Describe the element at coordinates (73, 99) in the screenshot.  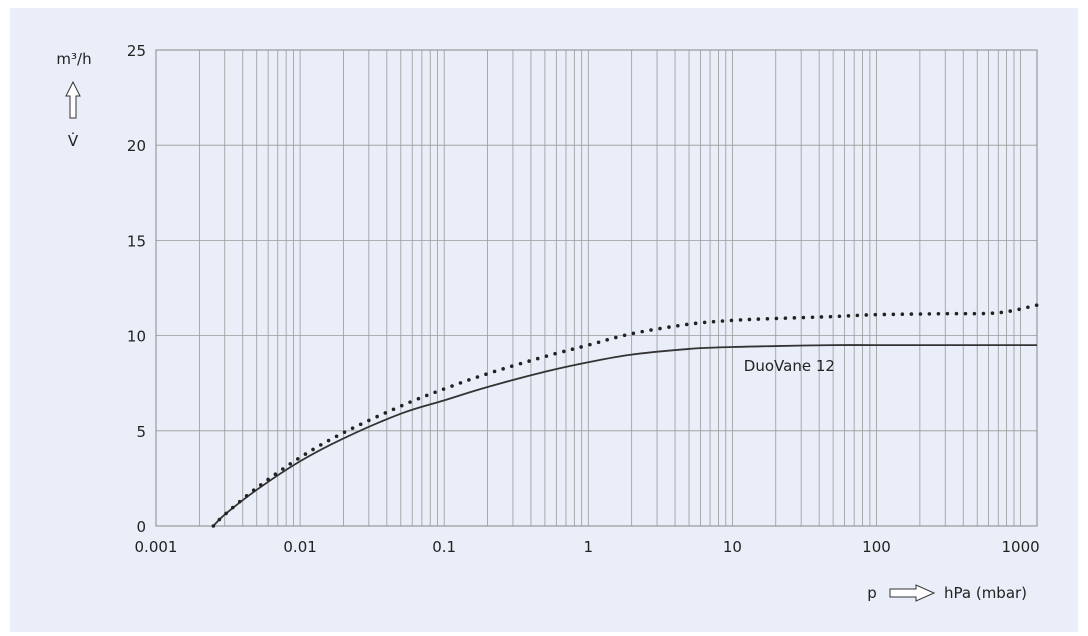
I see `up-arrow-icon` at that location.